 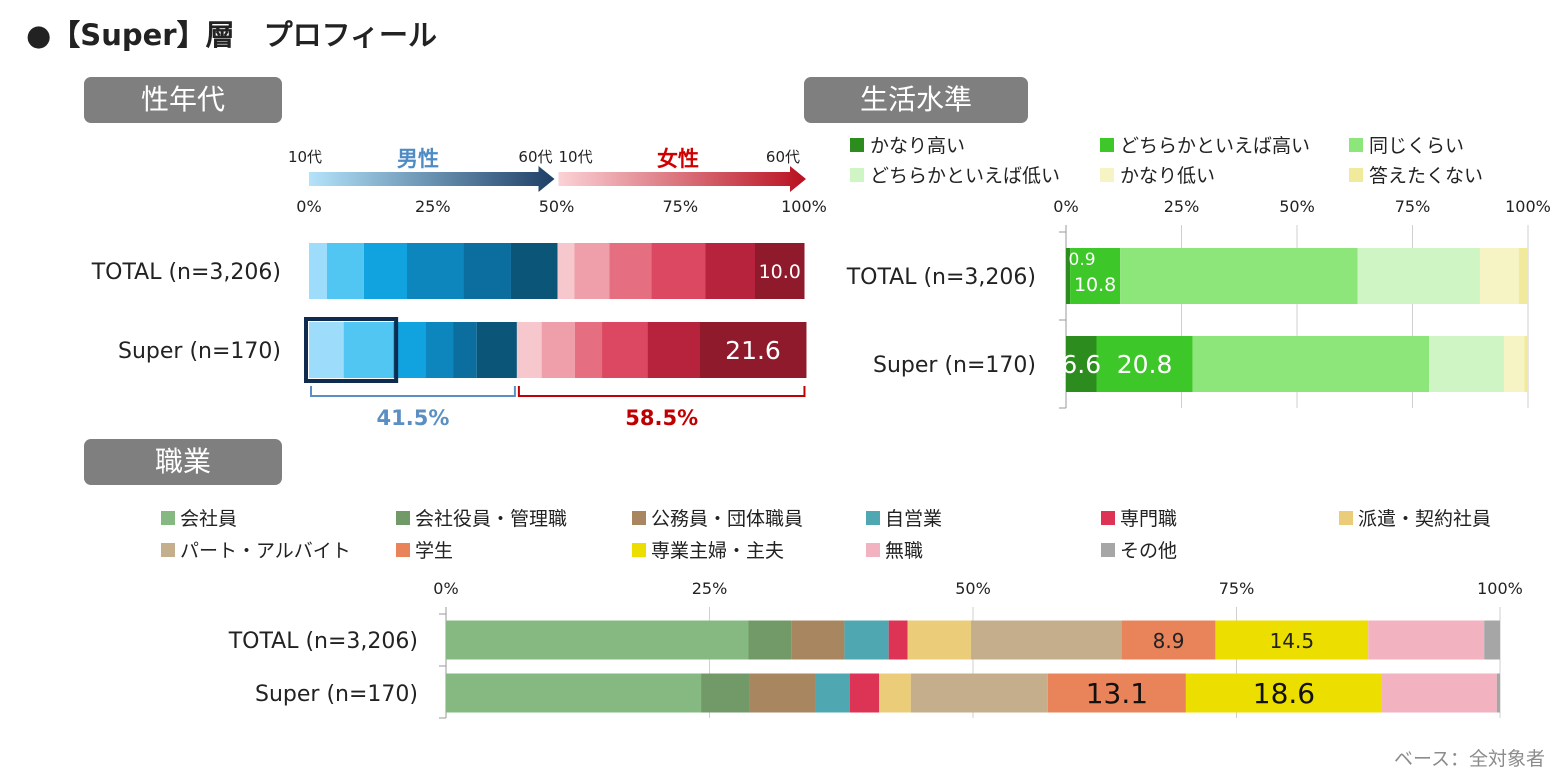 What do you see at coordinates (535, 157) in the screenshot?
I see `male-age-end: 60代` at bounding box center [535, 157].